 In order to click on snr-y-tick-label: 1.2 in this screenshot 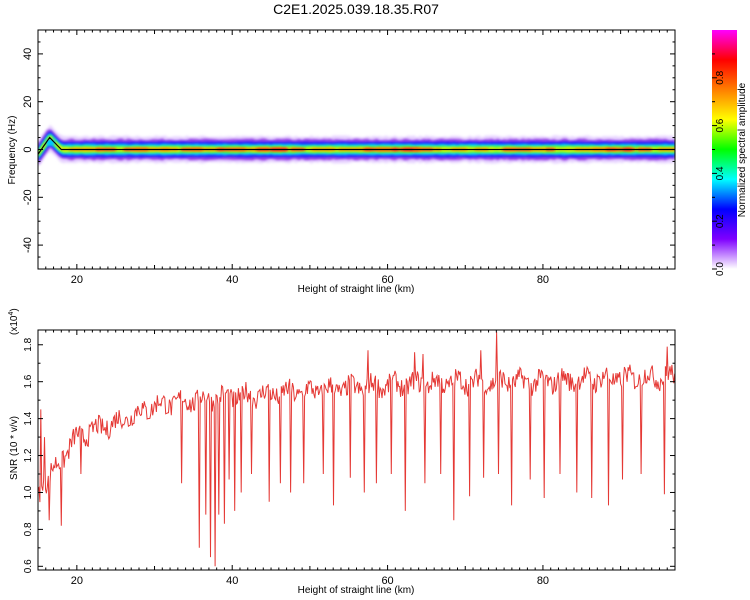, I will do `click(28, 455)`.